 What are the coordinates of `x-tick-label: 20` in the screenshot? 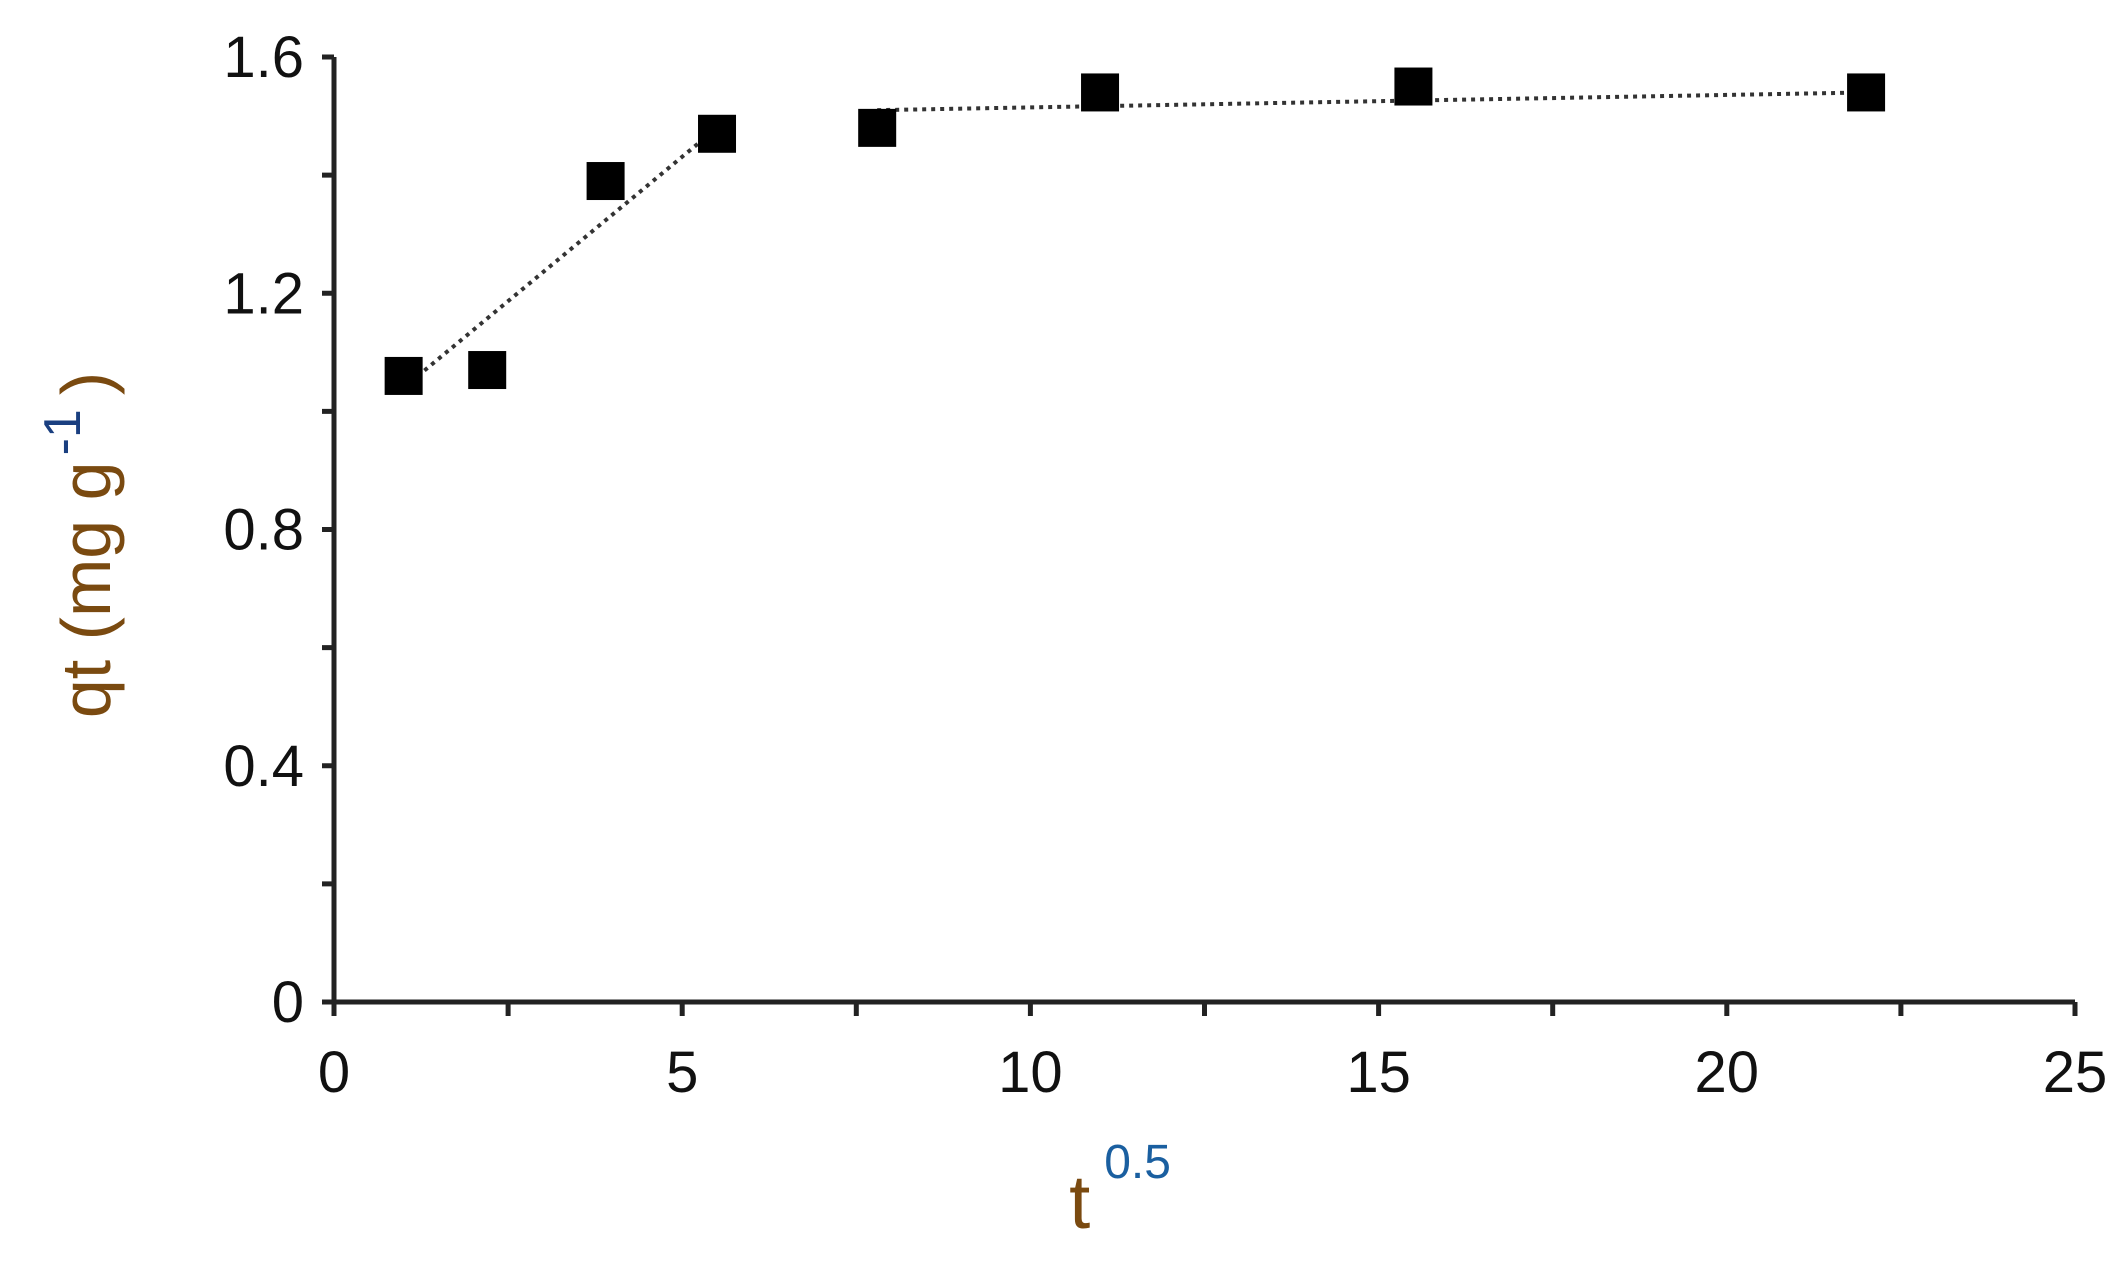 It's located at (1727, 1072).